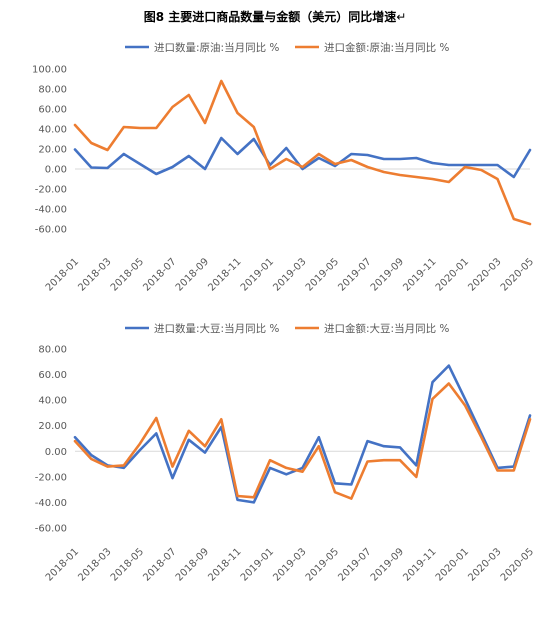  Describe the element at coordinates (386, 328) in the screenshot. I see `legend-label-1: 进口金额:大豆:当月同比 %` at that location.